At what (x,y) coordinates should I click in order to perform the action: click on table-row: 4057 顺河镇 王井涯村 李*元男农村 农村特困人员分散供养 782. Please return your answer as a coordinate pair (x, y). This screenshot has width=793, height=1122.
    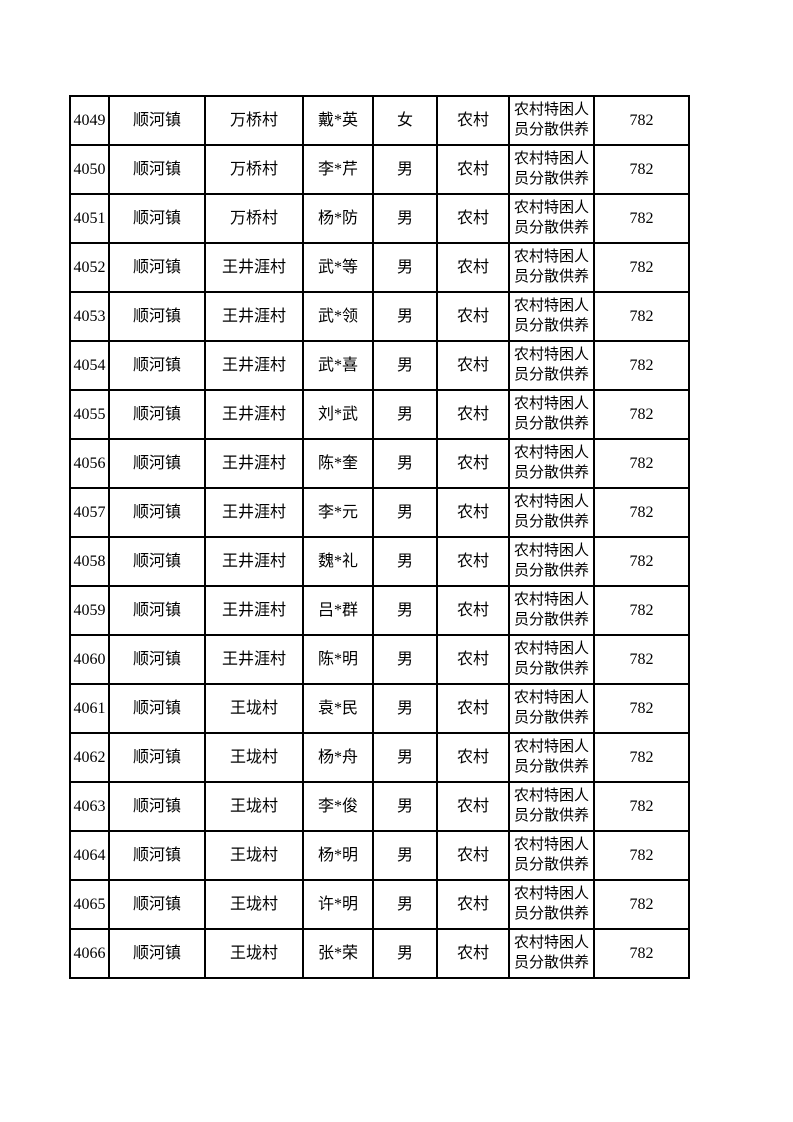
    Looking at the image, I should click on (379, 512).